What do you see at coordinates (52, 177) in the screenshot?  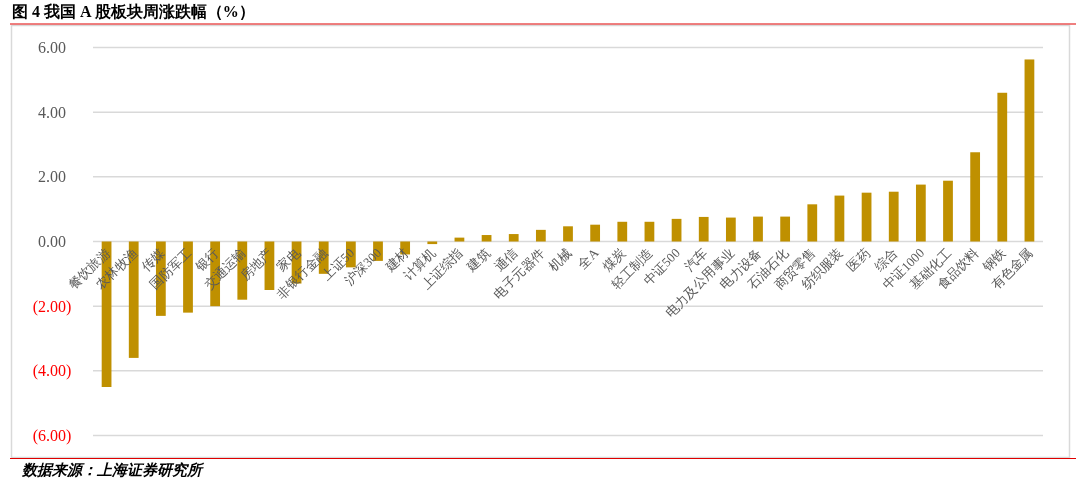 I see `y-tick-label: 2.00` at bounding box center [52, 177].